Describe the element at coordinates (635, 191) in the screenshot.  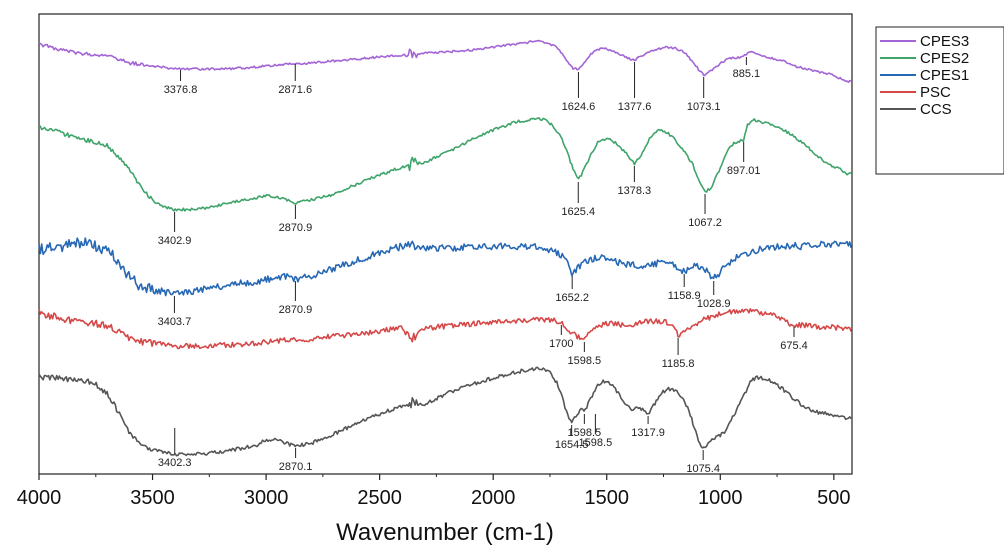
I see `peak-label: 1378.3` at that location.